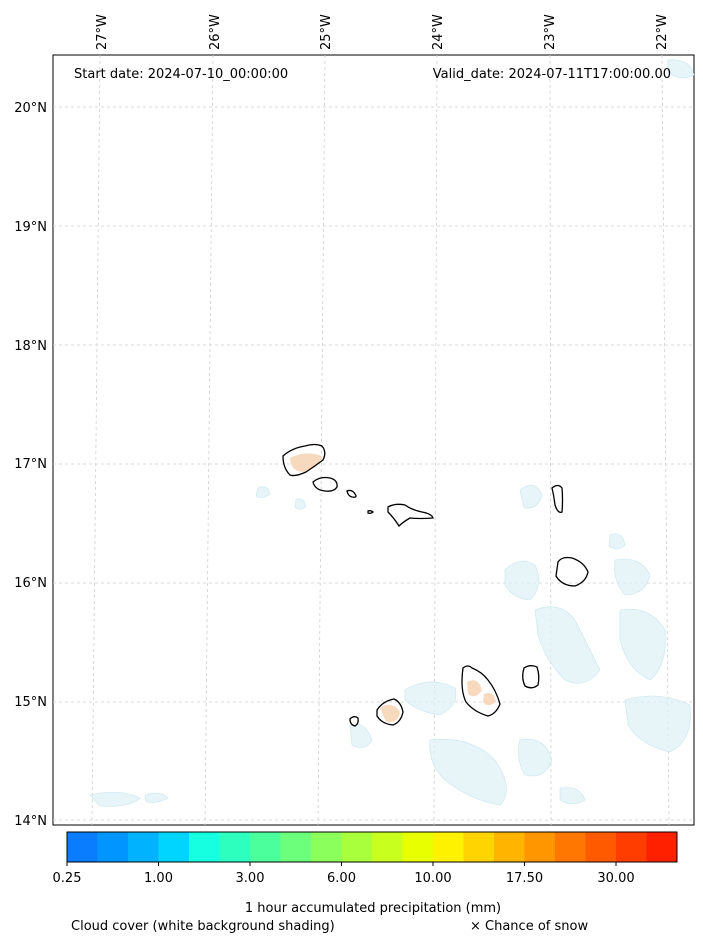 The image size is (703, 943). What do you see at coordinates (373, 908) in the screenshot?
I see `colorbar-title: 1 hour accumulated precipitation (mm)` at bounding box center [373, 908].